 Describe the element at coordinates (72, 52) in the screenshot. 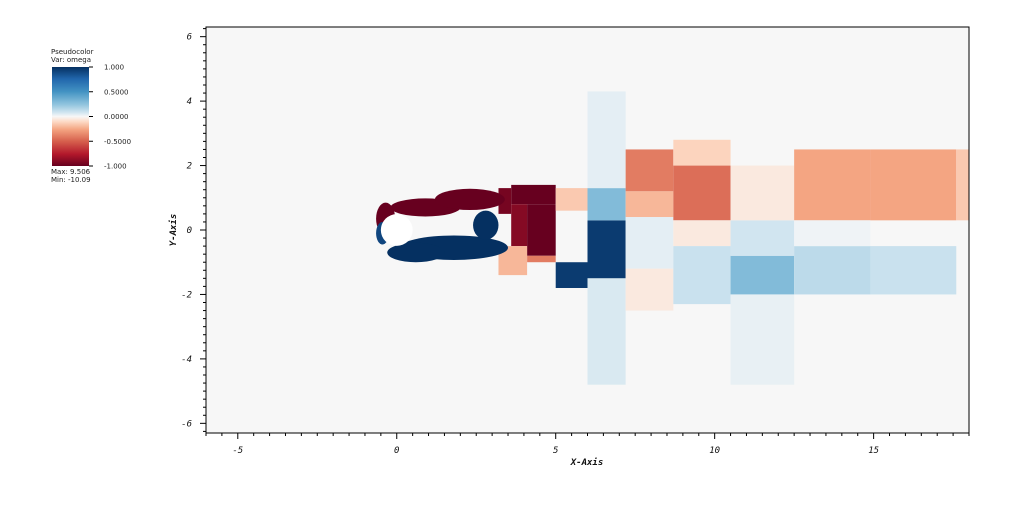

I see `legend-title: Pseudocolor` at that location.